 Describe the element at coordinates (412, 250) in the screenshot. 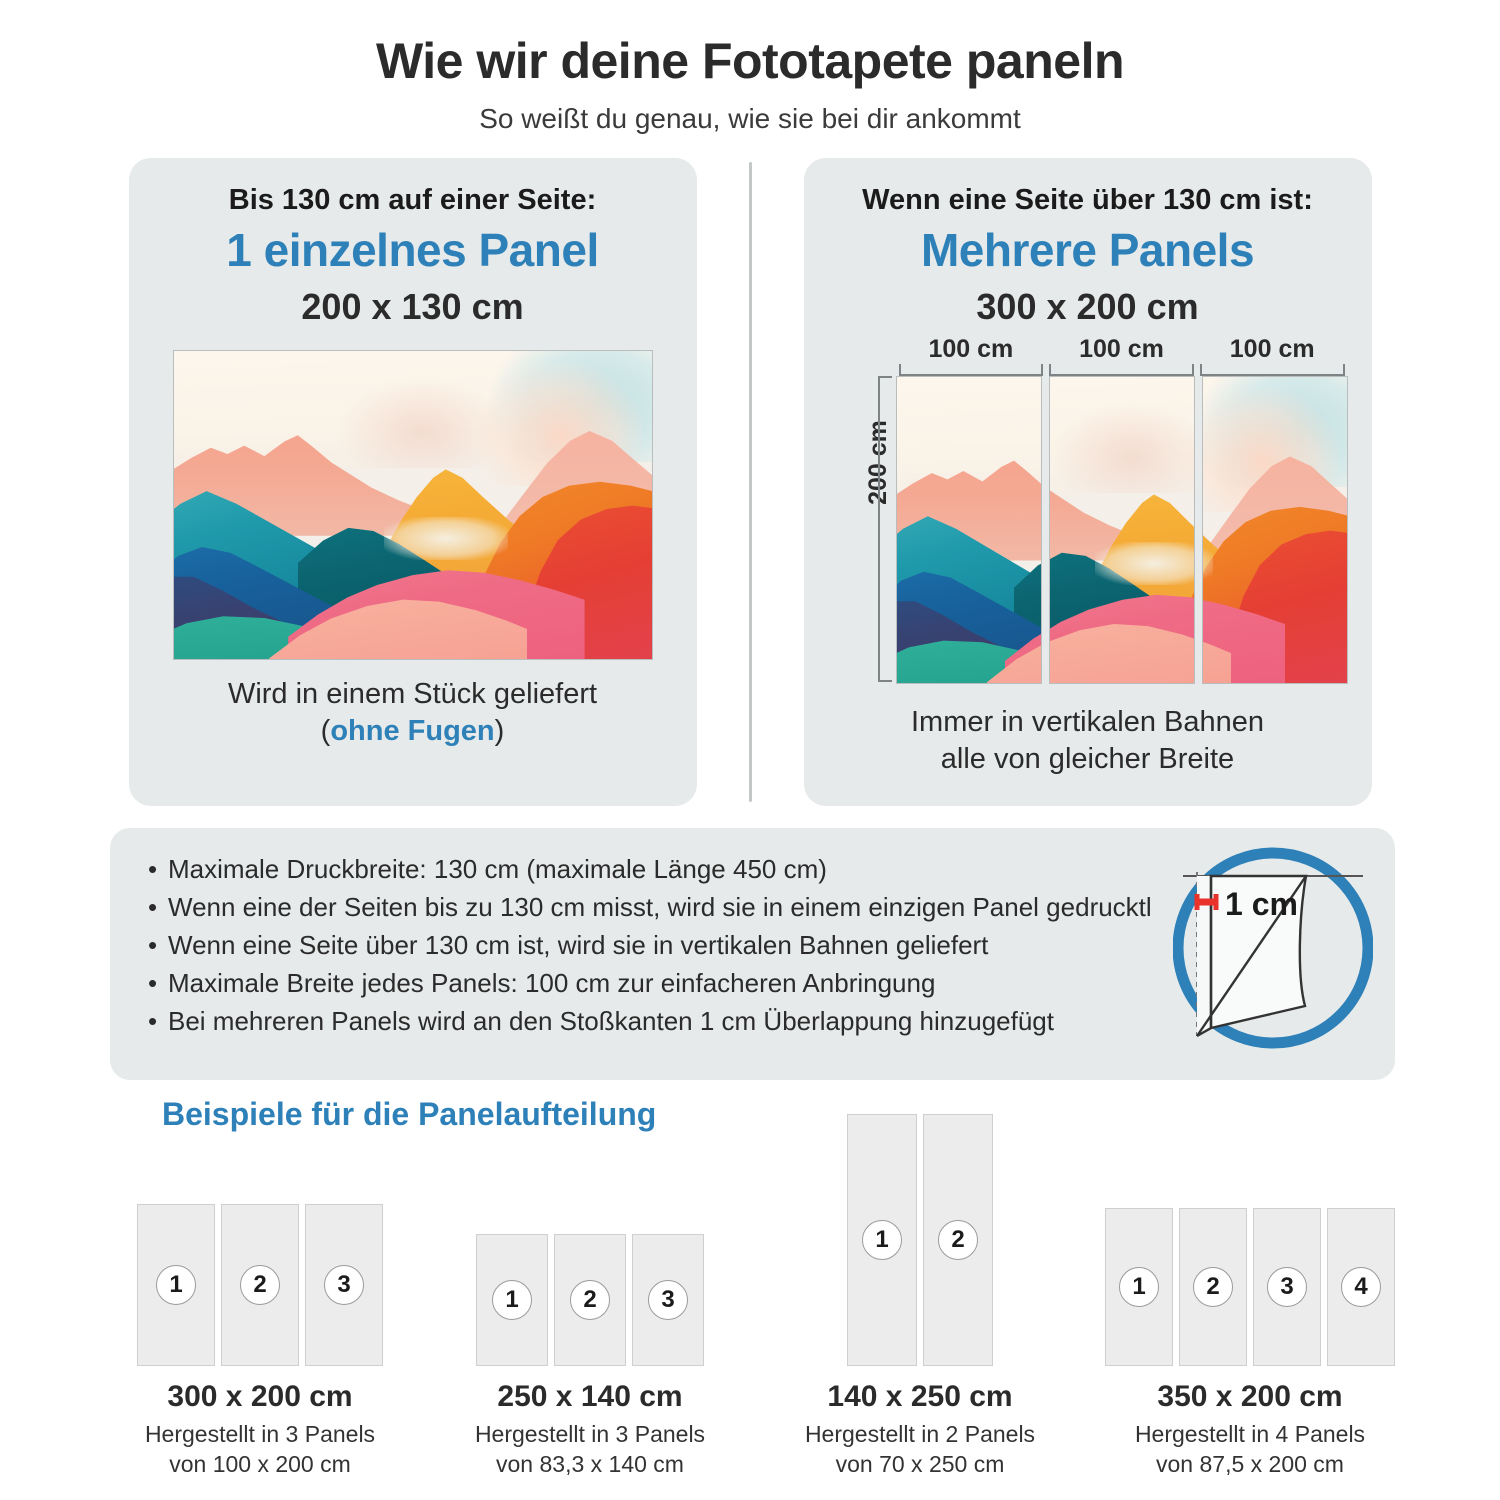

I see `card-single-headline: 1 einzelnes Panel` at that location.